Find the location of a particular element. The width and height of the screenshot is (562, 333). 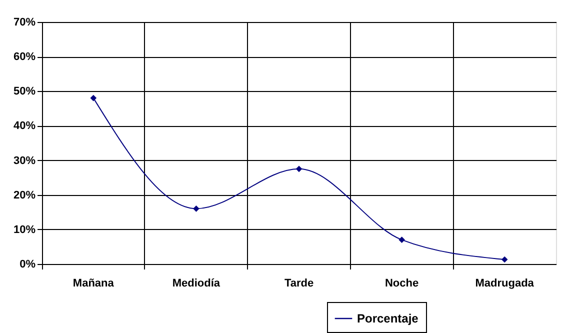

y-tick-label: 60% is located at coordinates (24, 57).